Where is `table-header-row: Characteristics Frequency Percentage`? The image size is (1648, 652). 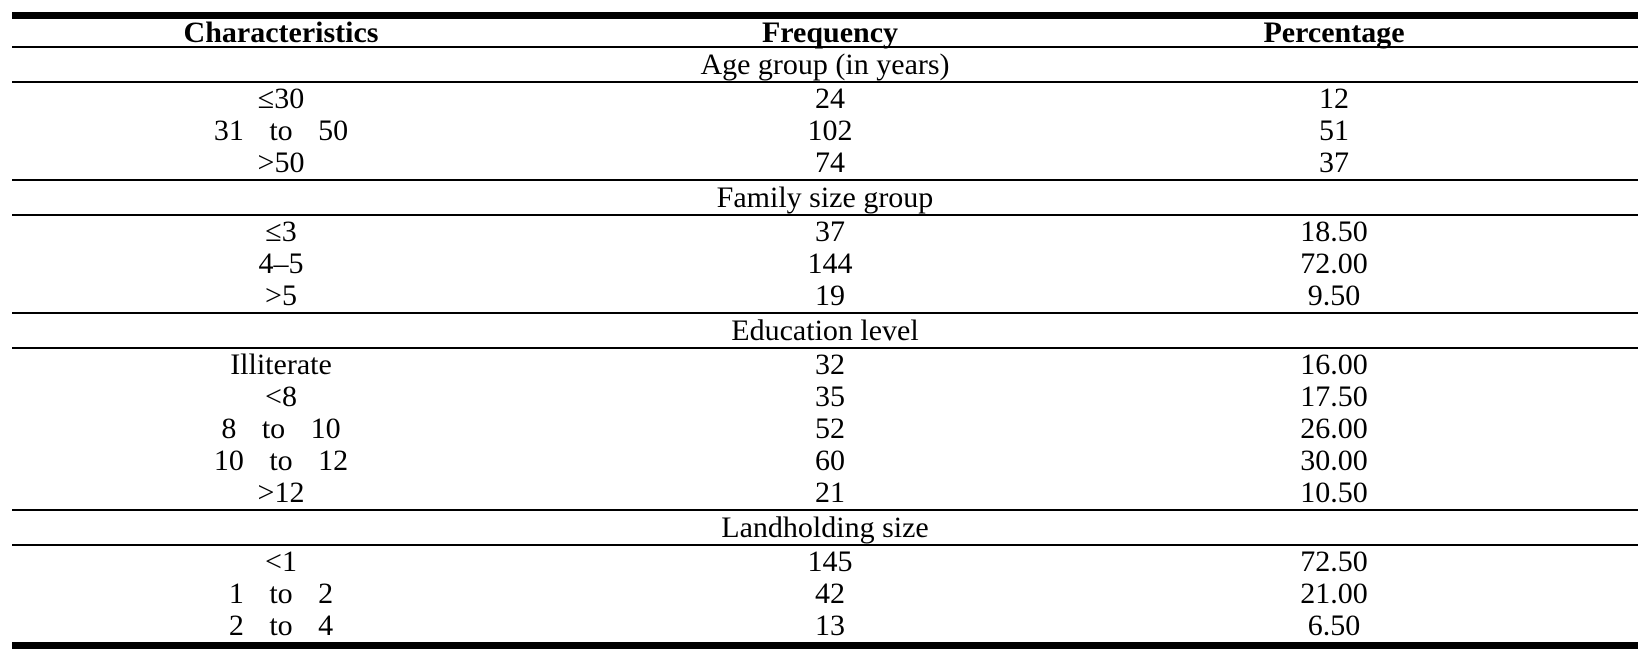
table-header-row: Characteristics Frequency Percentage is located at coordinates (825, 32).